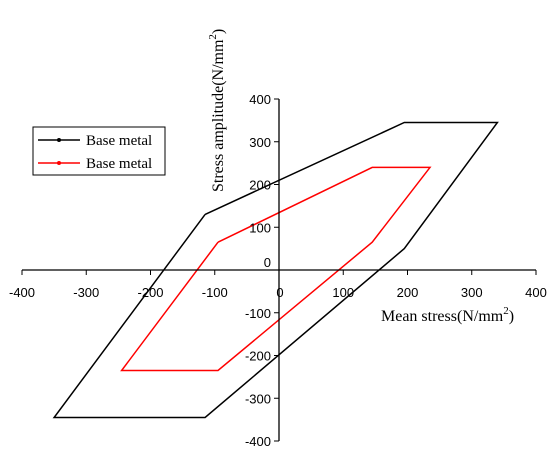 This screenshot has height=461, width=549. Describe the element at coordinates (258, 398) in the screenshot. I see `y-tick-label: -300` at that location.